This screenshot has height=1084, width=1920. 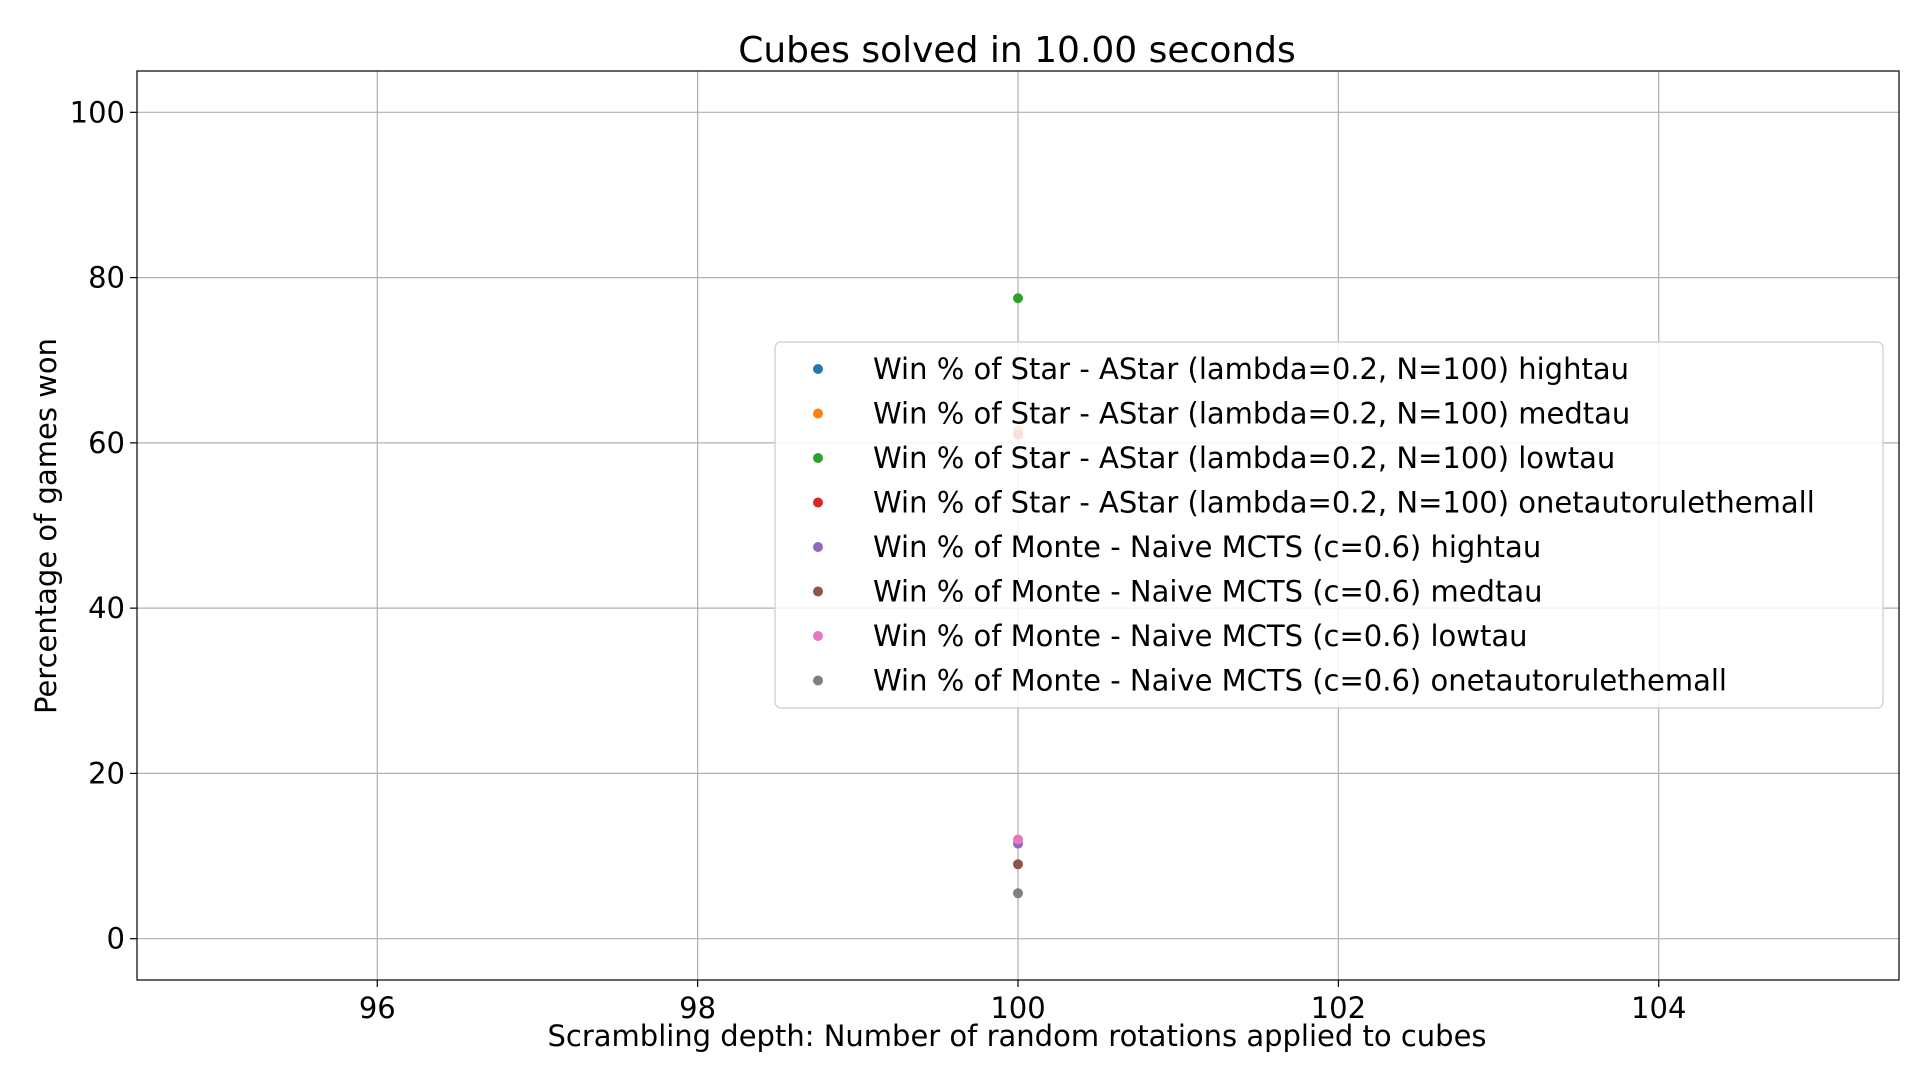 What do you see at coordinates (106, 443) in the screenshot?
I see `y-tick-label: 60` at bounding box center [106, 443].